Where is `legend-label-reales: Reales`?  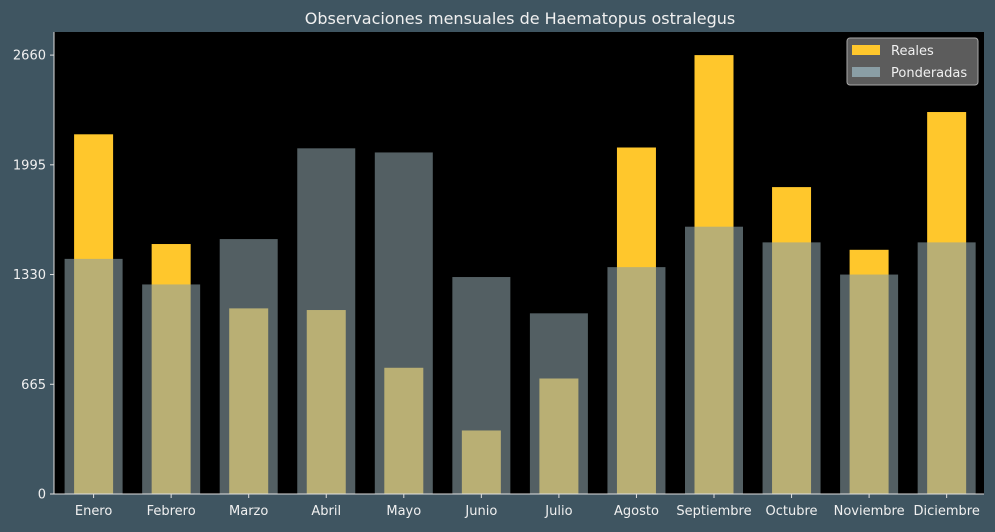
legend-label-reales: Reales is located at coordinates (912, 51).